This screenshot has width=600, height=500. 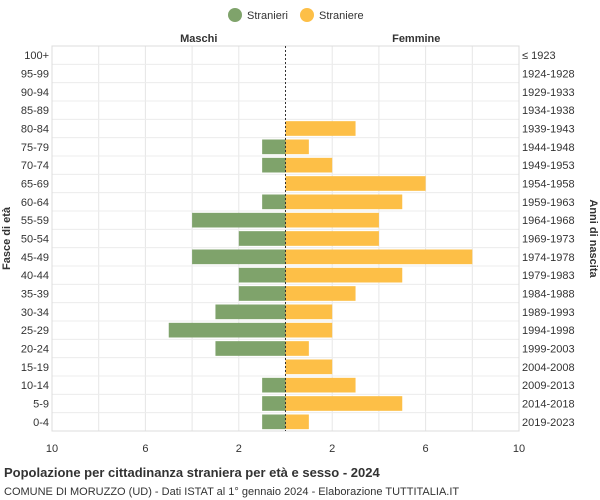 What do you see at coordinates (35, 350) in the screenshot?
I see `age-label: 20-24` at bounding box center [35, 350].